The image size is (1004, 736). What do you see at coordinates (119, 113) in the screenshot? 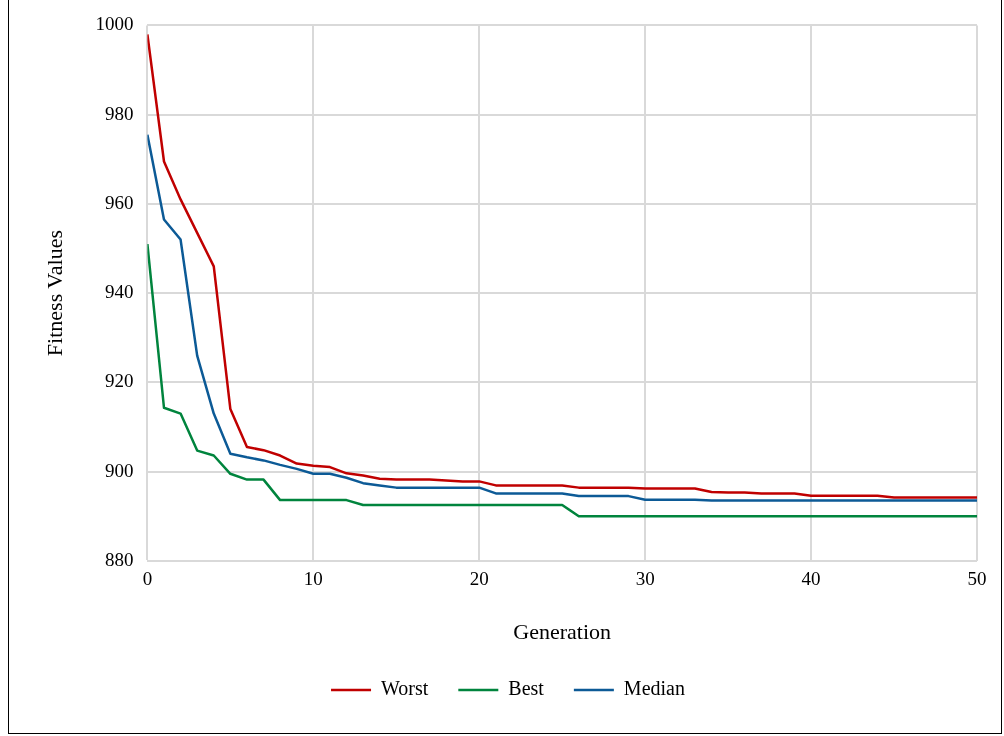
I see `y-tick-label: 980` at bounding box center [119, 113].